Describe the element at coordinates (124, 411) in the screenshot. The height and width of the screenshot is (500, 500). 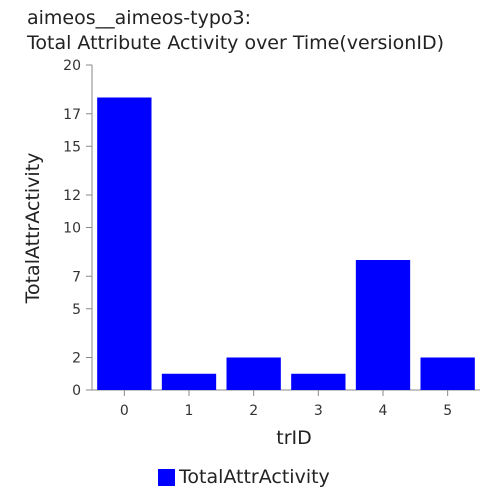
I see `x-tick-label: 0` at that location.